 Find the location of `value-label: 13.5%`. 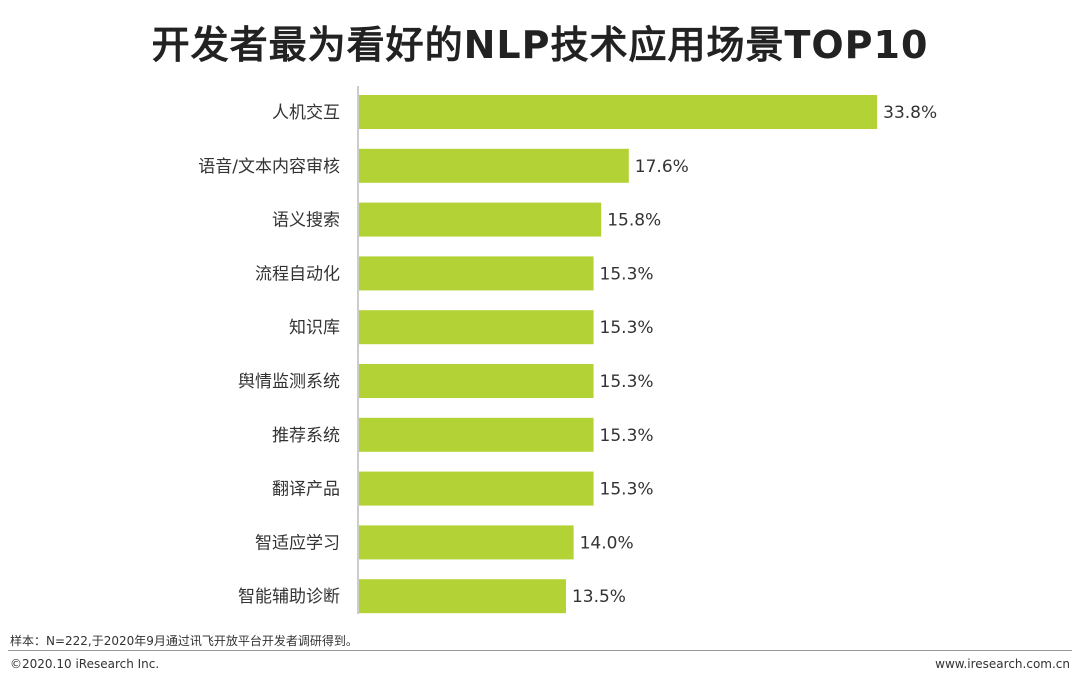

value-label: 13.5% is located at coordinates (599, 597).